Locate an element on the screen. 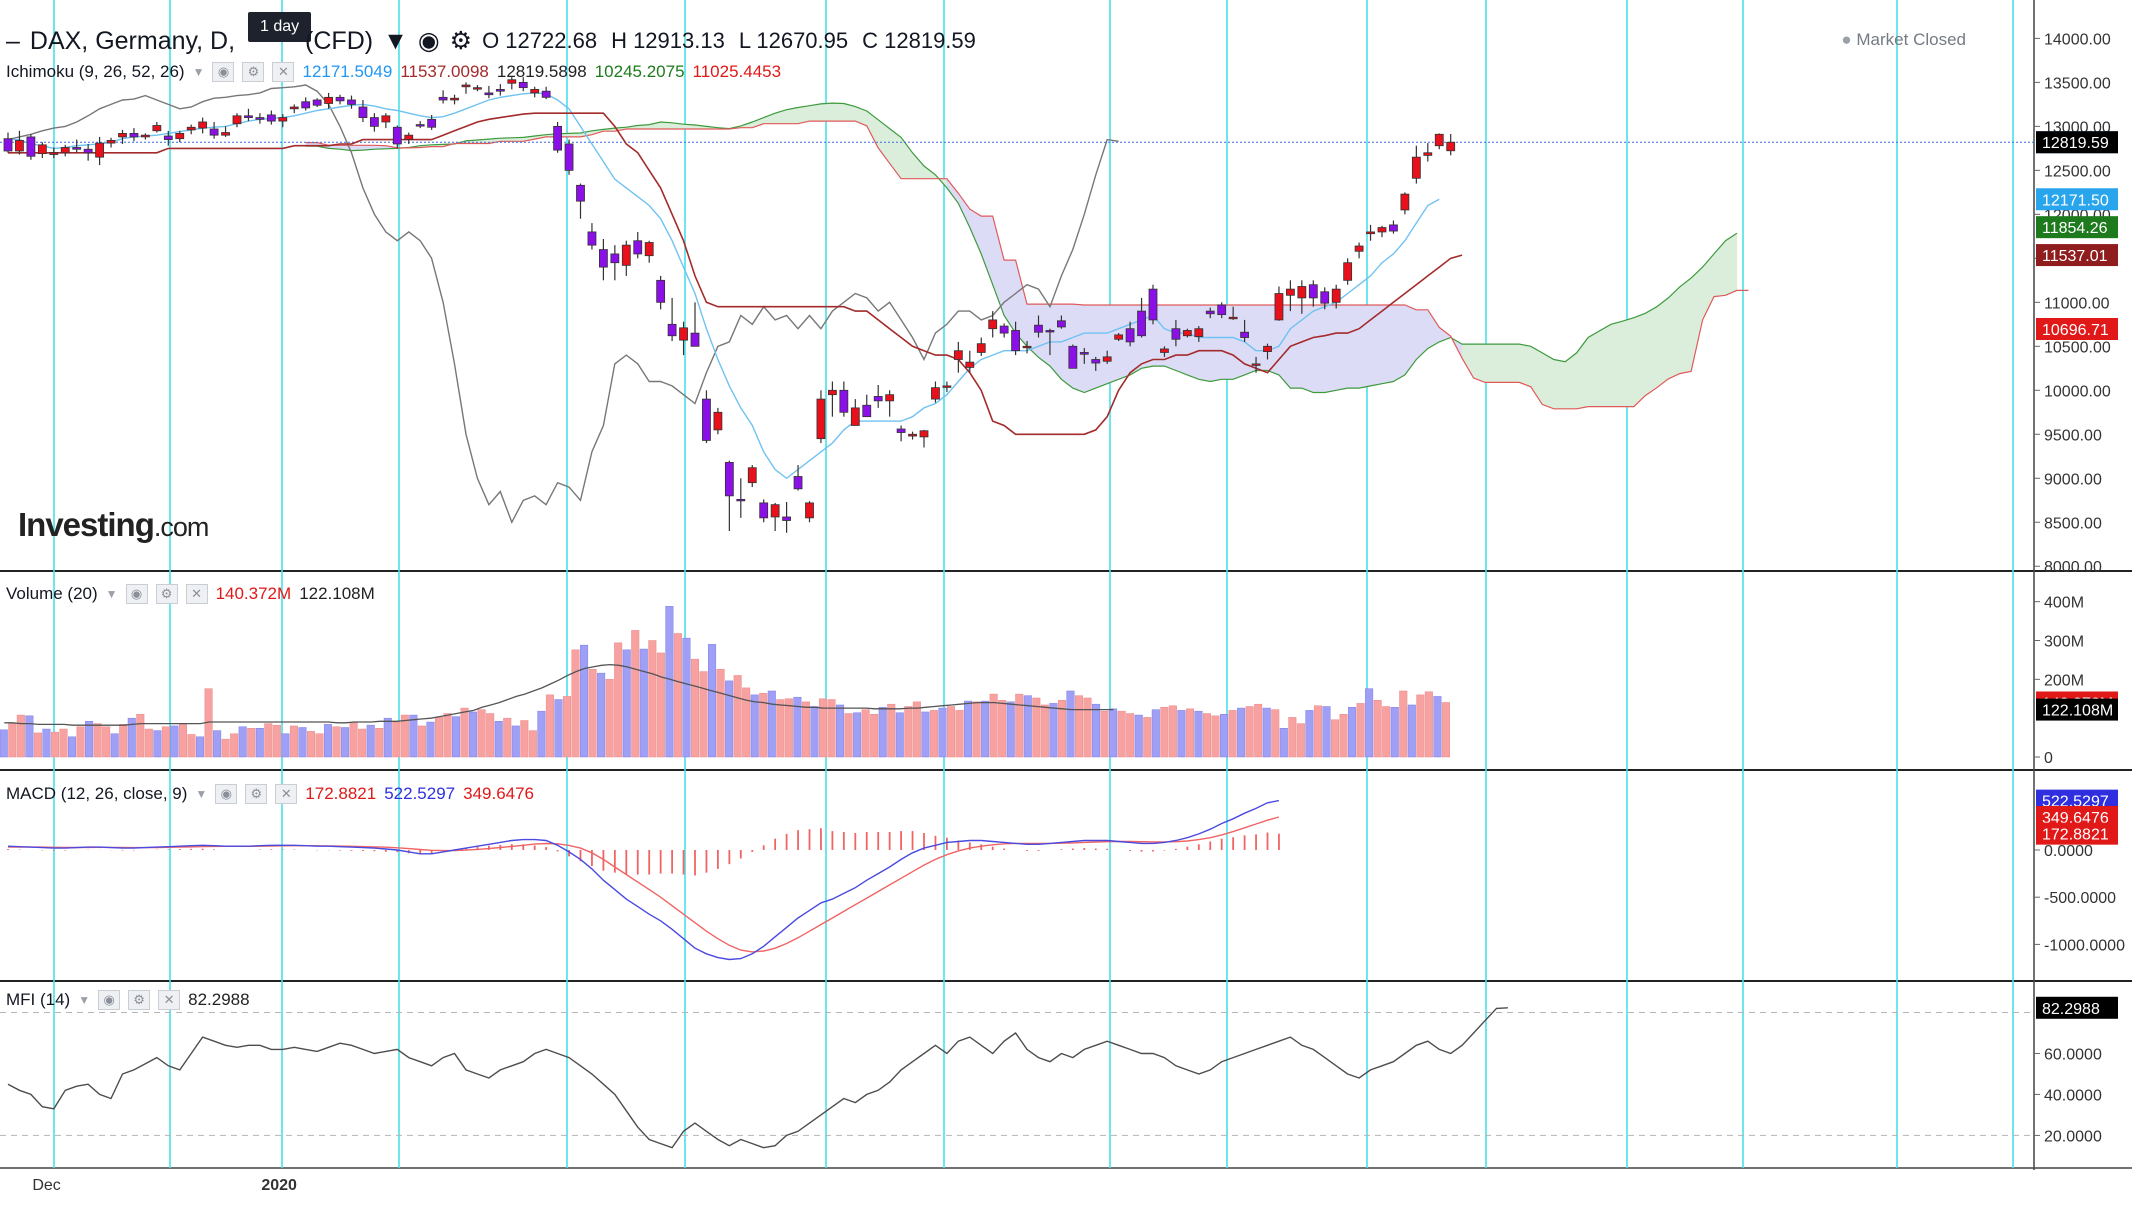  ohlc-o: O 12722.68 is located at coordinates (540, 40).